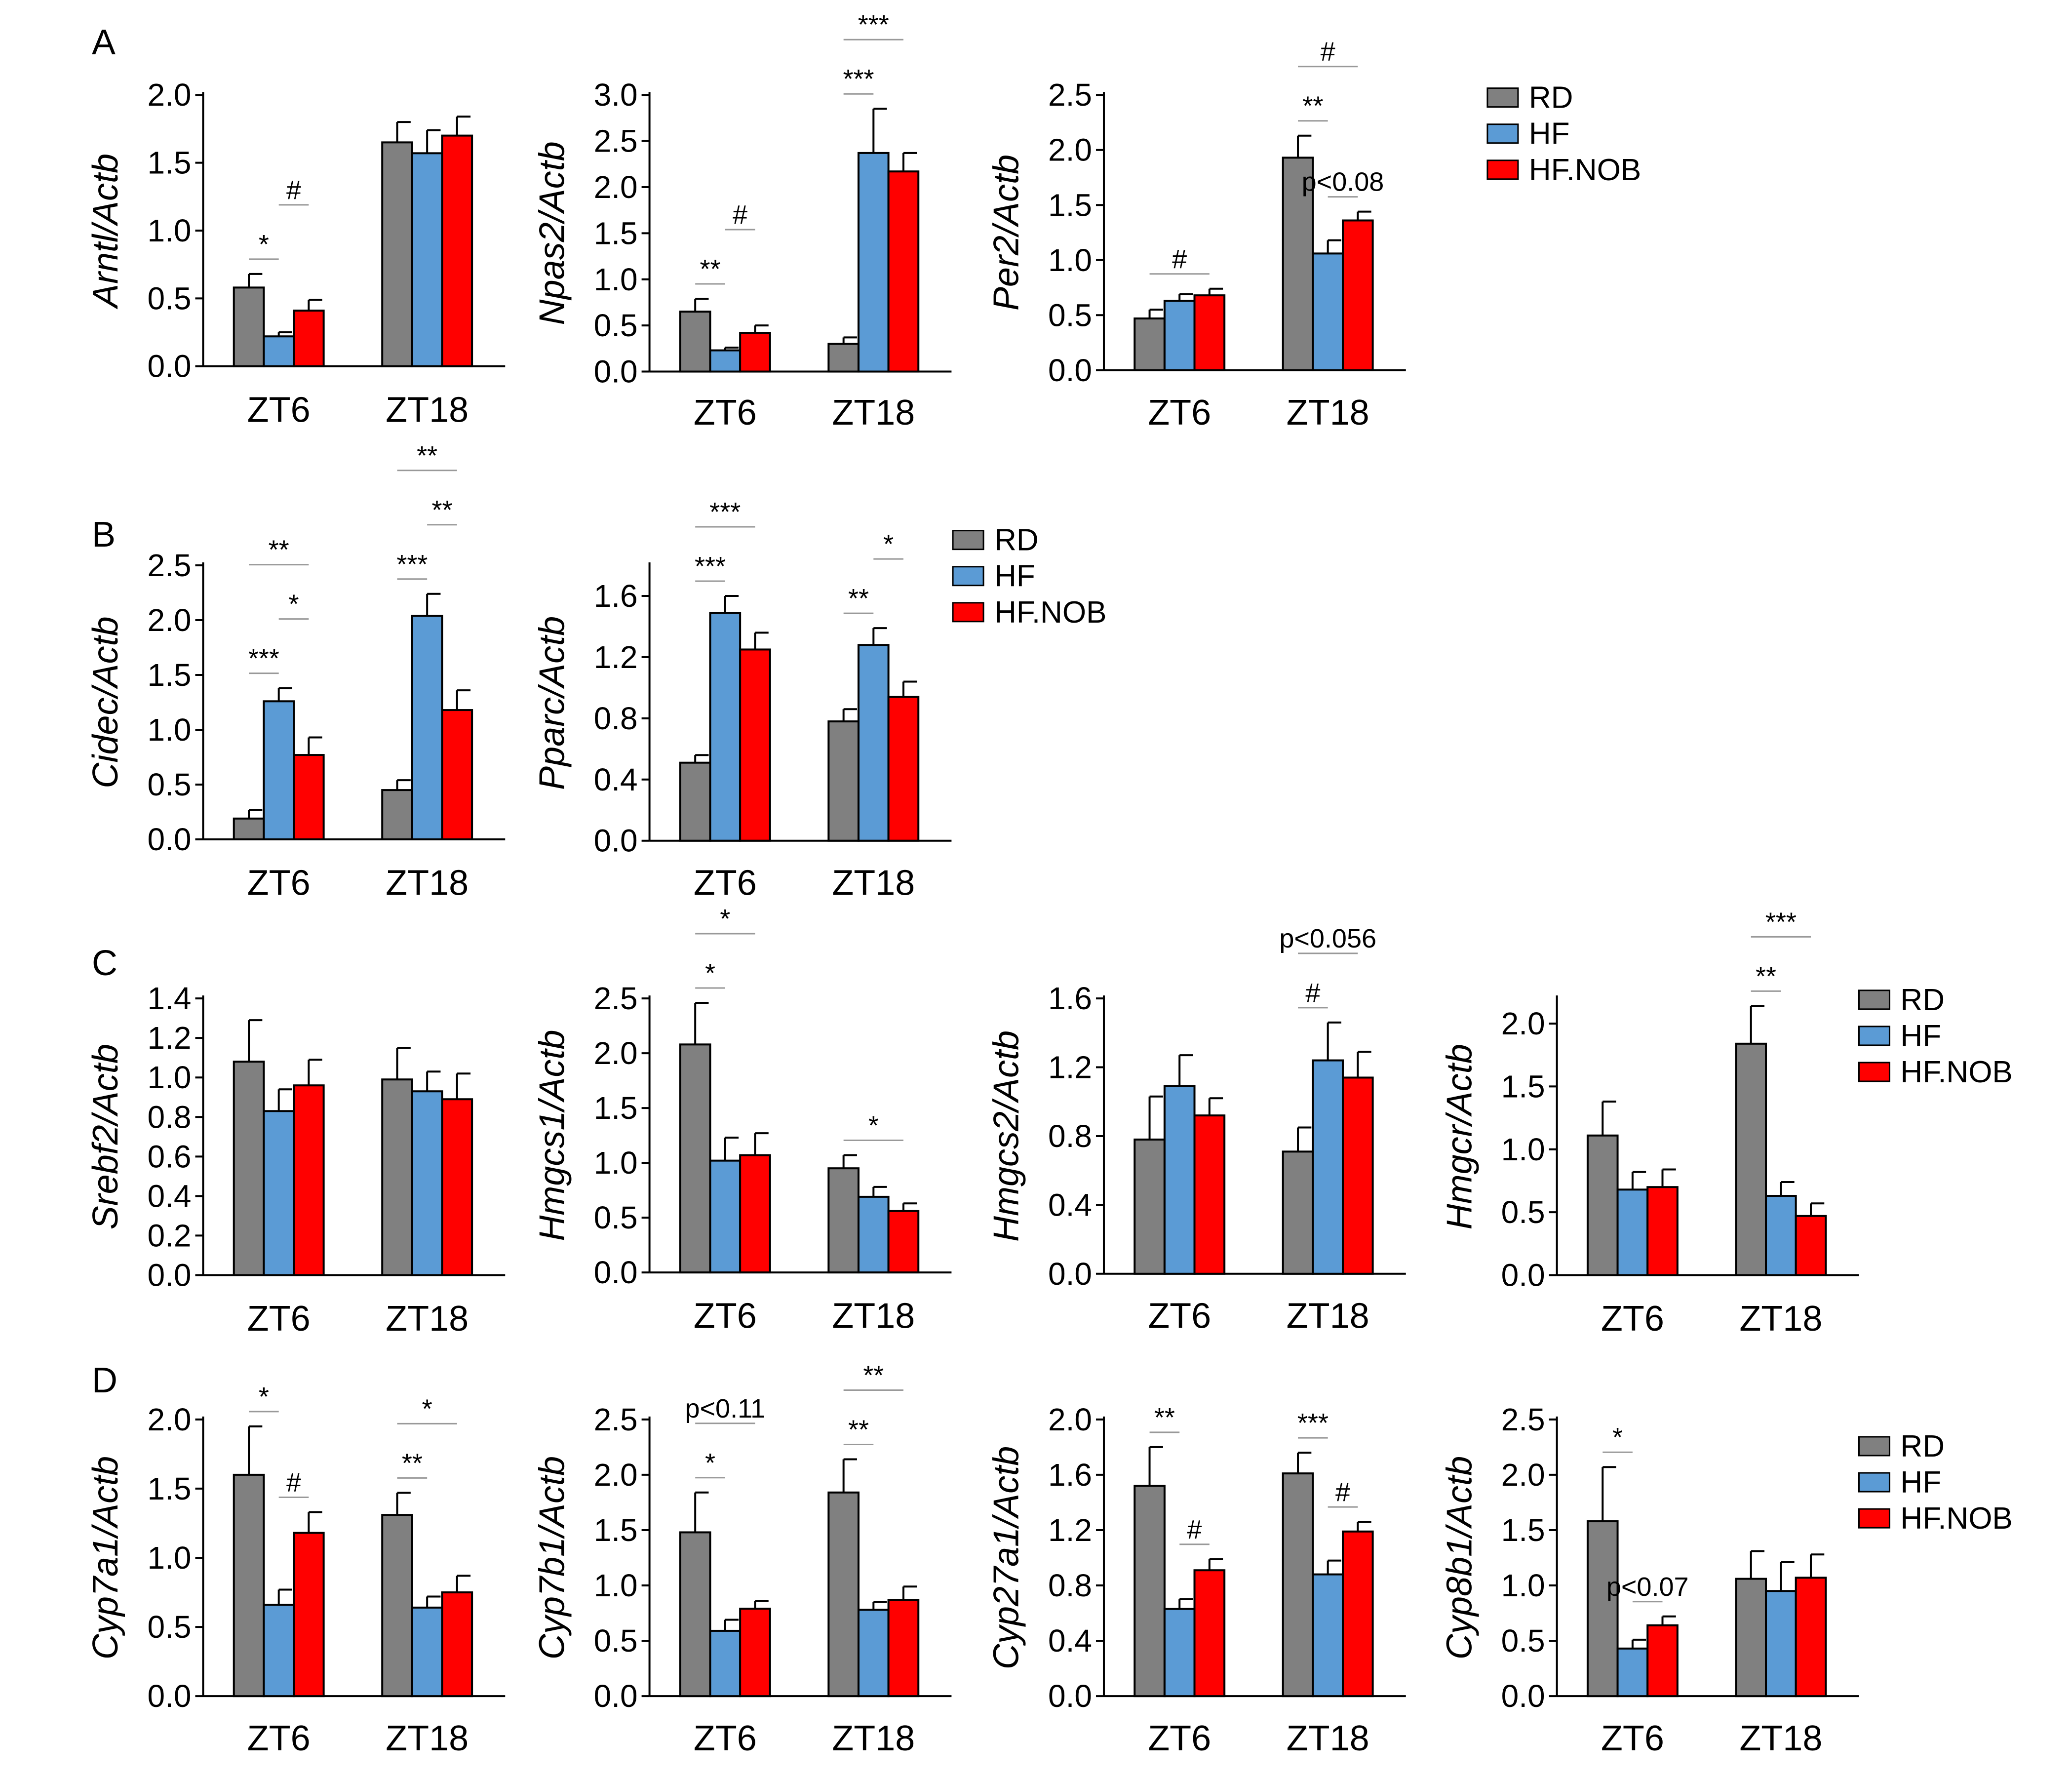  What do you see at coordinates (1343, 182) in the screenshot?
I see `significance-label: p<0.08` at bounding box center [1343, 182].